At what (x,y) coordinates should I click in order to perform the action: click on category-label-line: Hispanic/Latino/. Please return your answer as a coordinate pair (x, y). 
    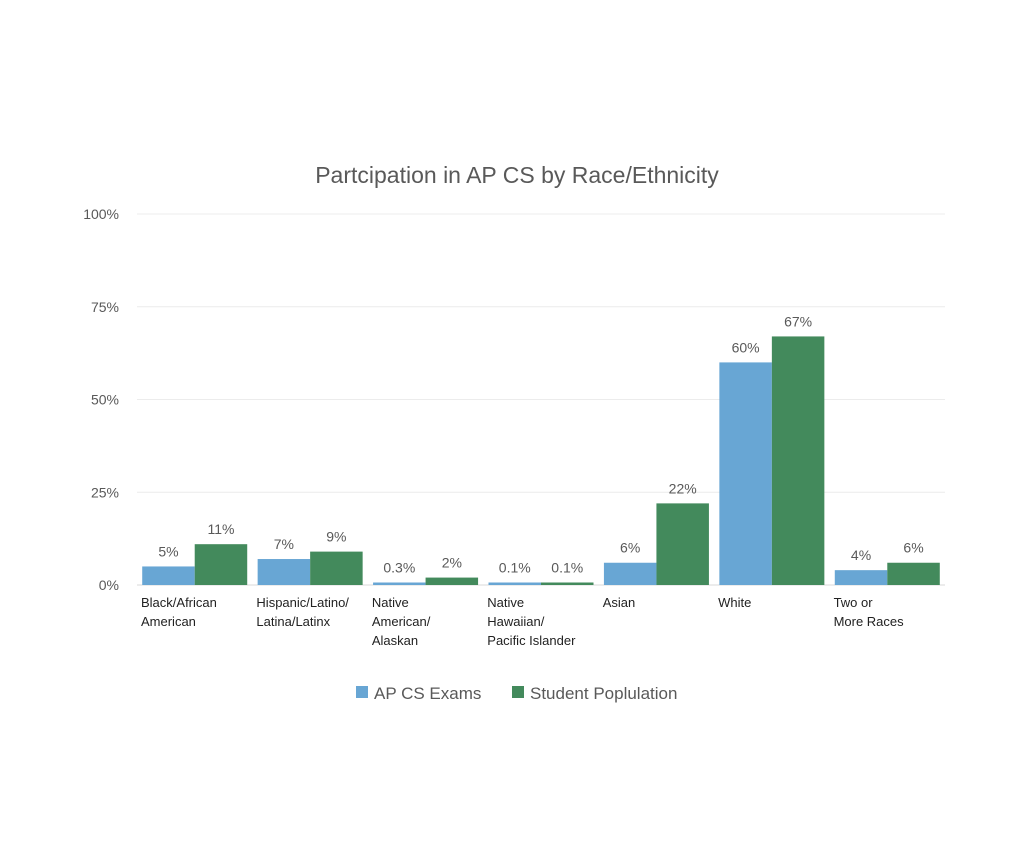
    Looking at the image, I should click on (302, 602).